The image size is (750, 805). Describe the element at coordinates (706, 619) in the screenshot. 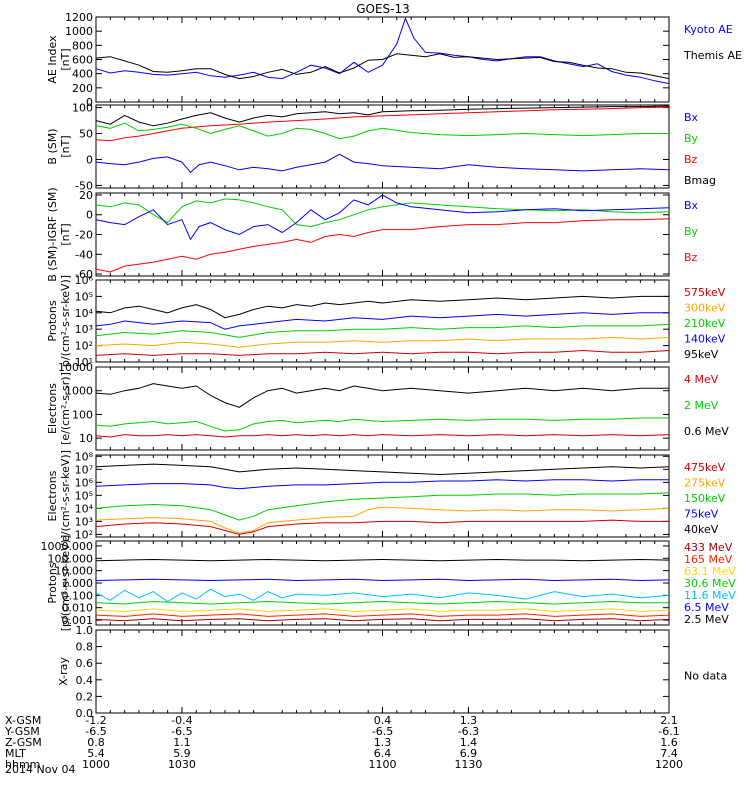

I see `legend-label: 2.5 MeV` at that location.